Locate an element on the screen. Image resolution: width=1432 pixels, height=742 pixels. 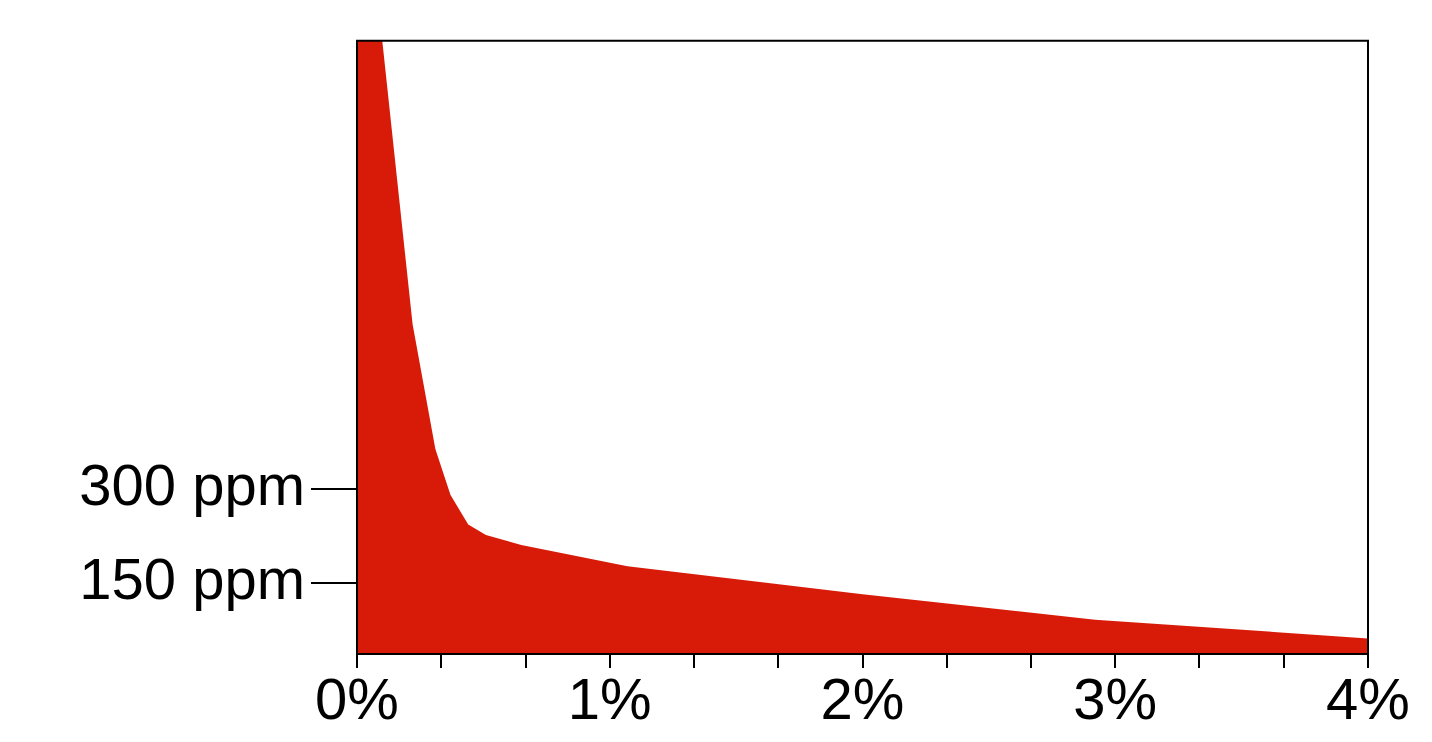
x-tick-label: 3% is located at coordinates (1115, 698).